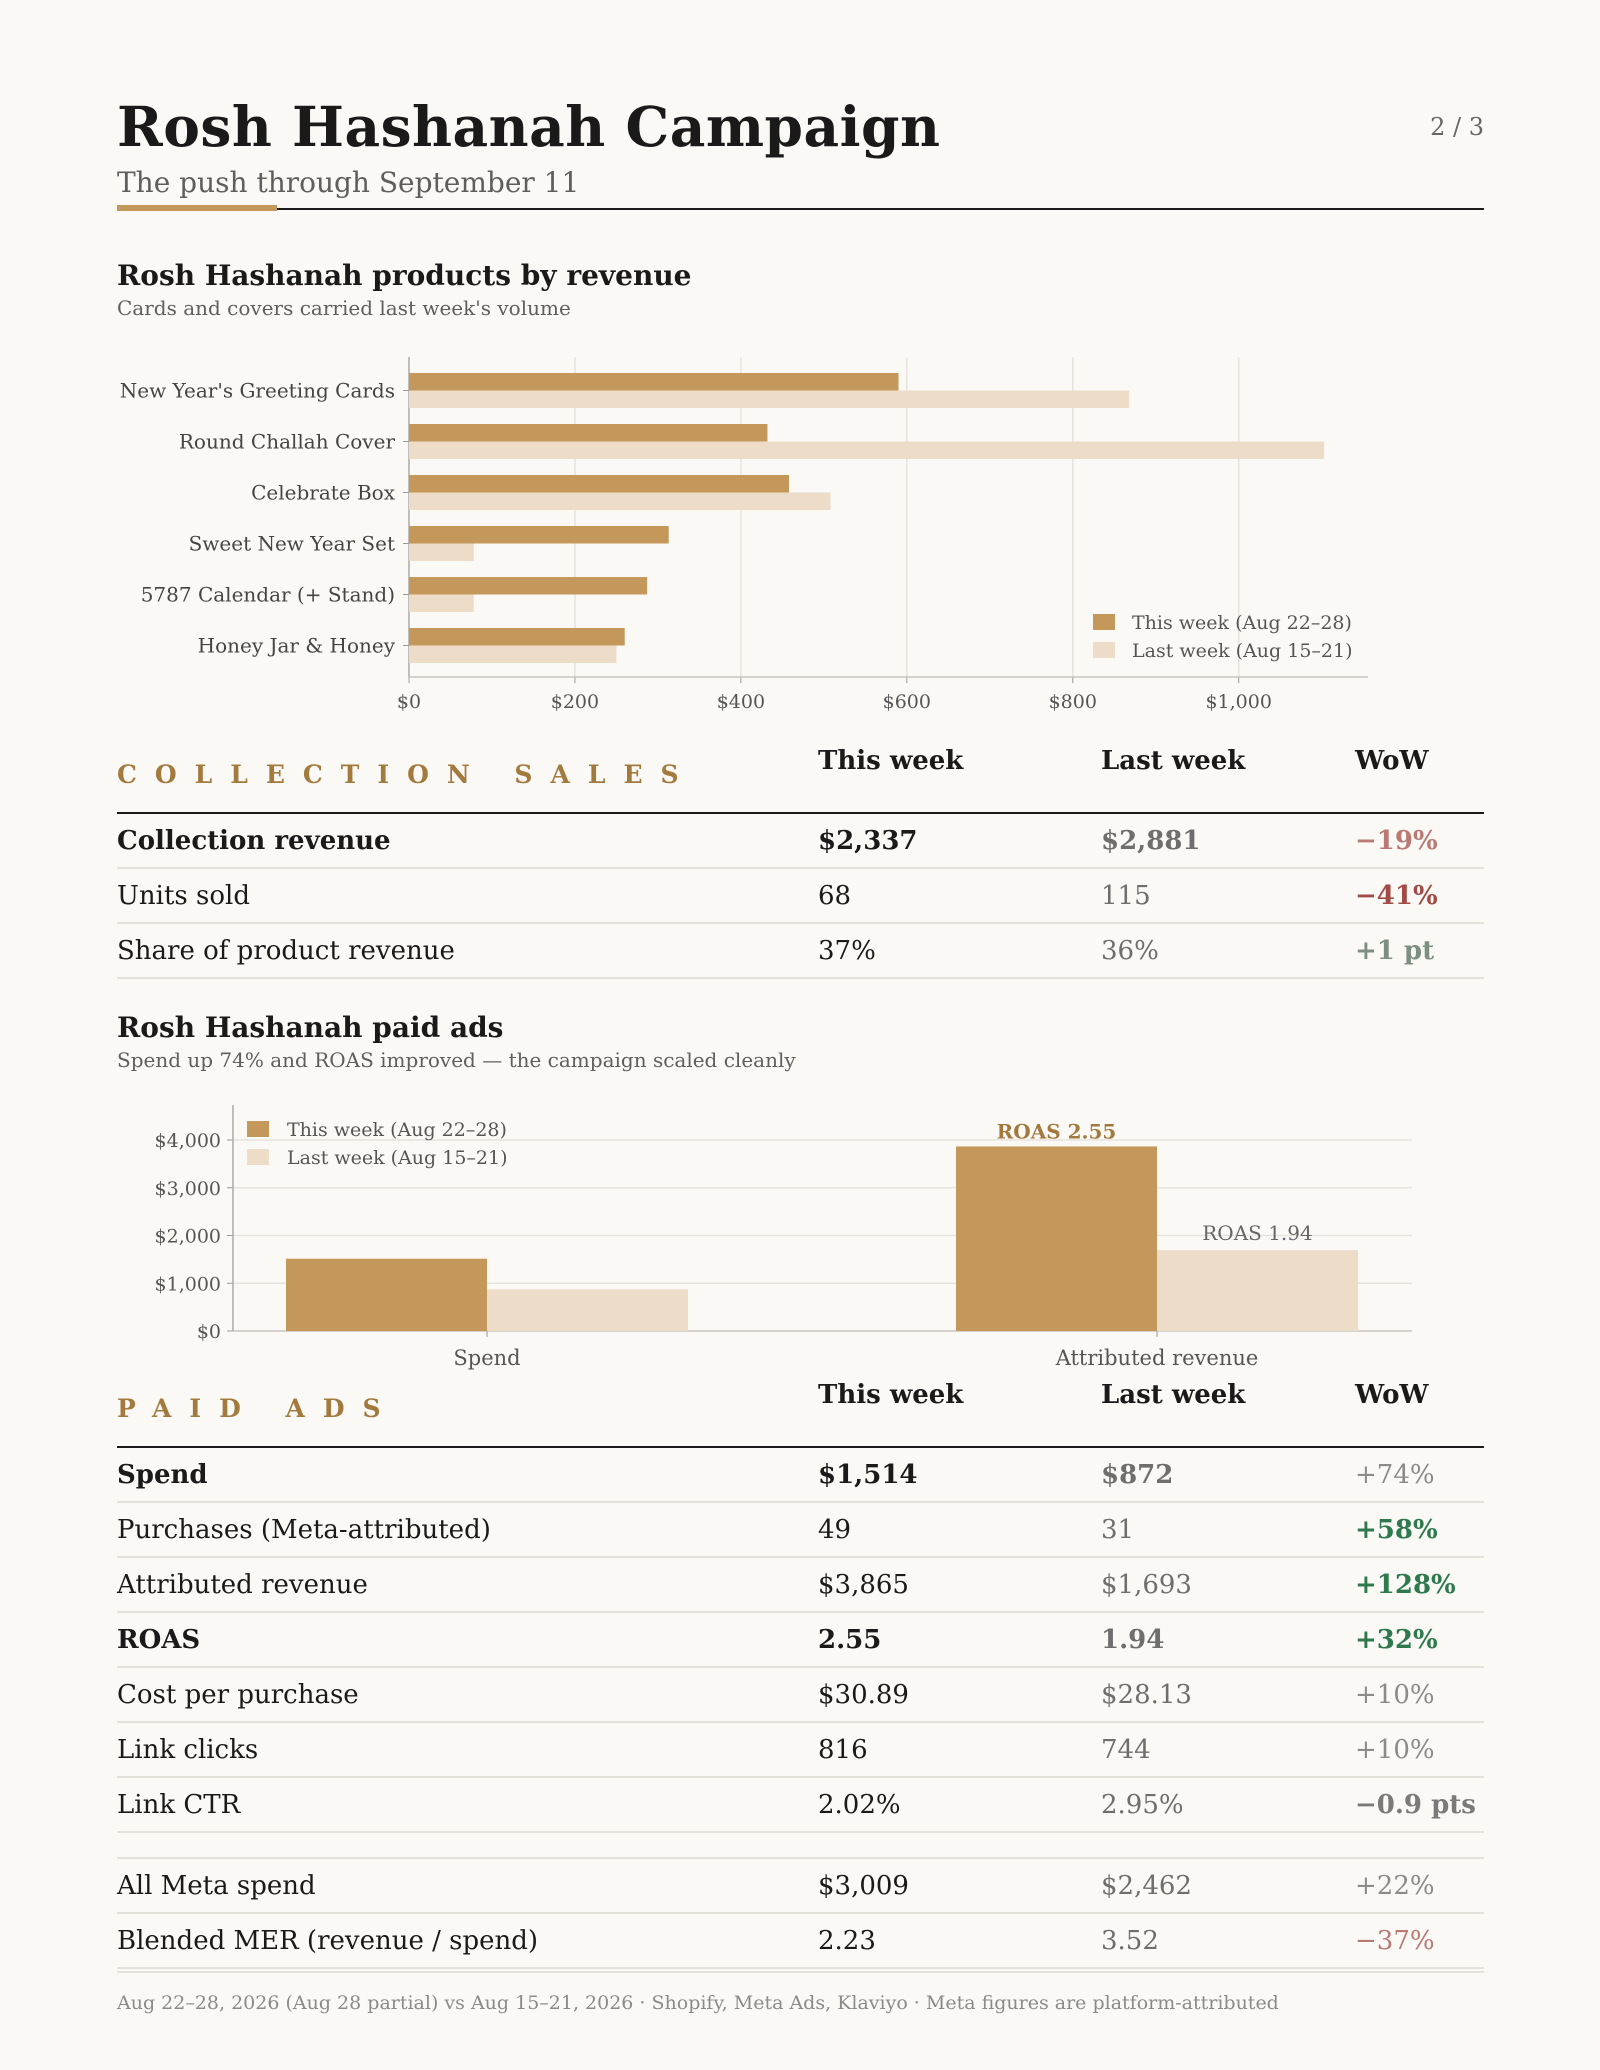 The height and width of the screenshot is (2070, 1600). What do you see at coordinates (197, 208) in the screenshot?
I see `header-accent-rule` at bounding box center [197, 208].